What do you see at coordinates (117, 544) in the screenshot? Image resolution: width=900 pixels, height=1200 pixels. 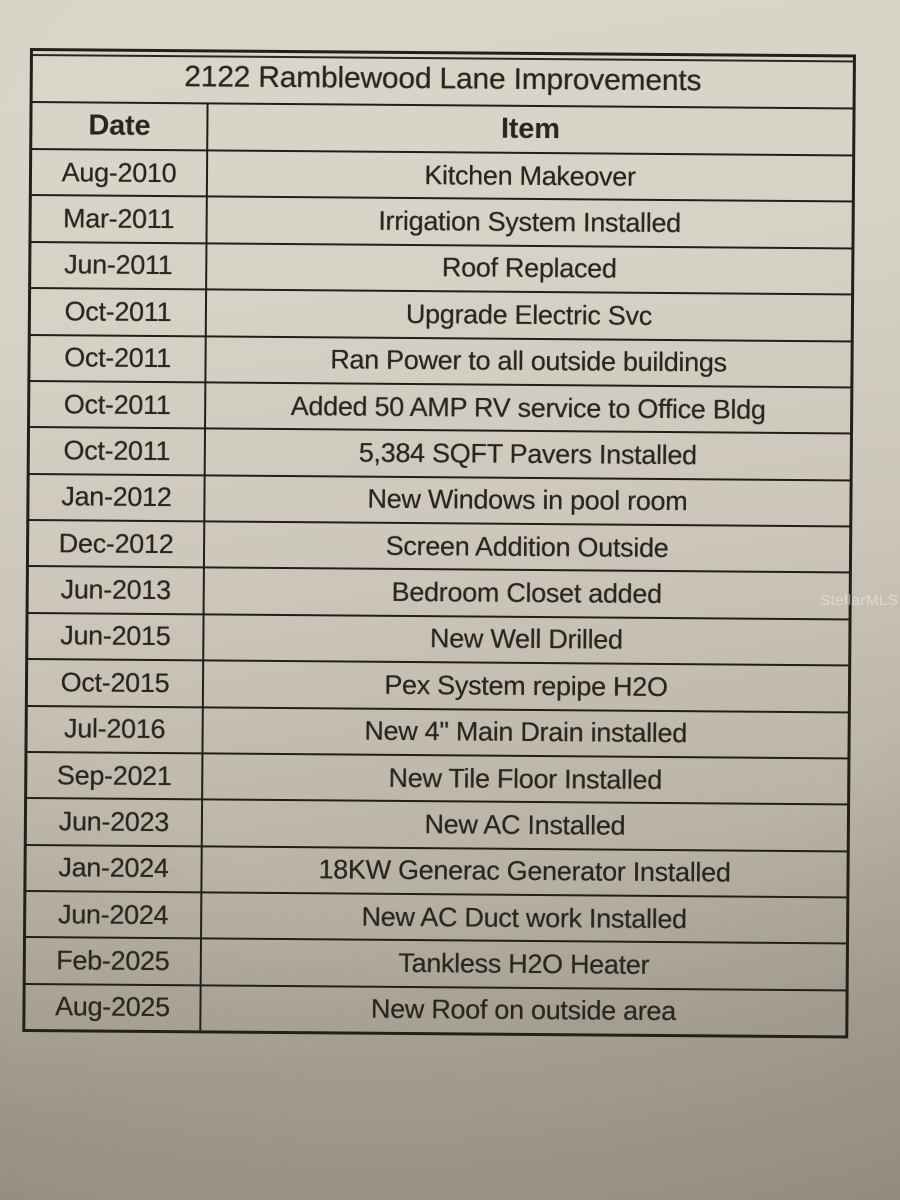 I see `date-cell: Dec-2012` at bounding box center [117, 544].